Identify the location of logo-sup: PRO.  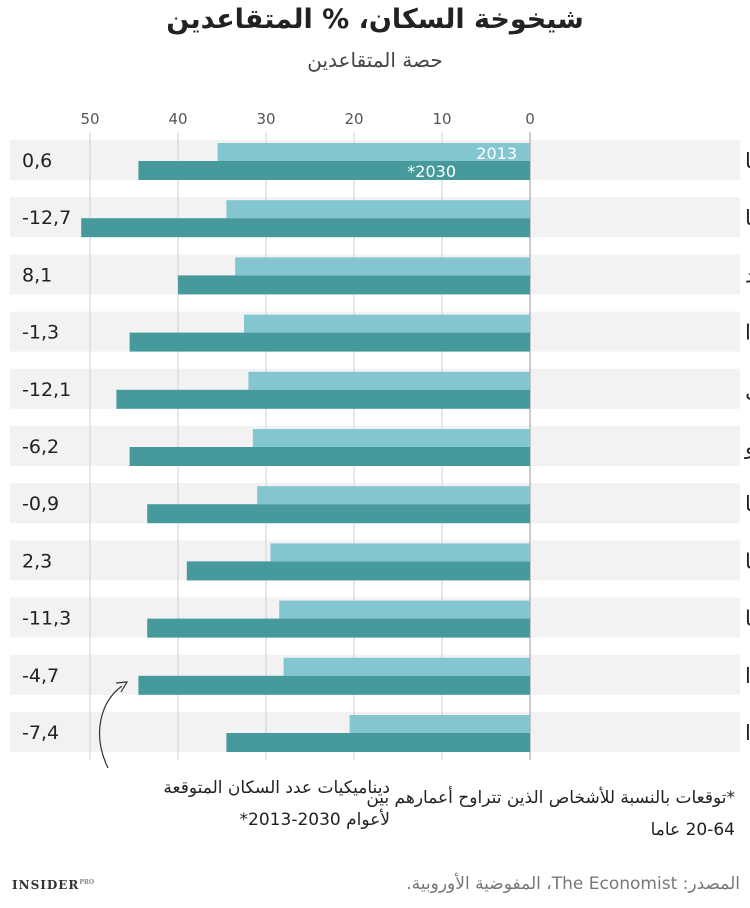
(87, 882).